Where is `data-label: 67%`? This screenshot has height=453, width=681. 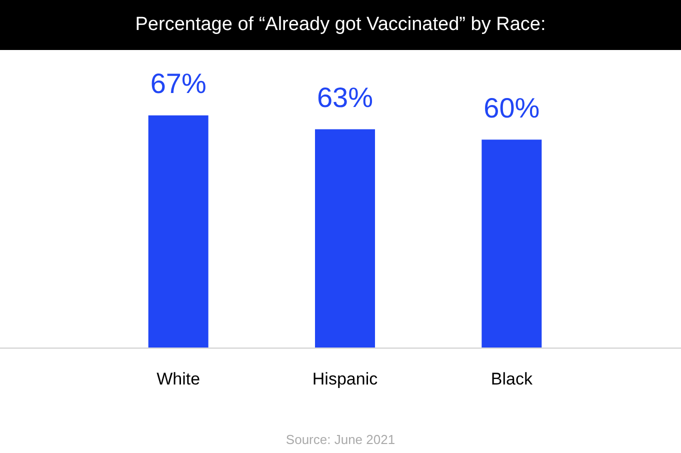 data-label: 67% is located at coordinates (178, 84).